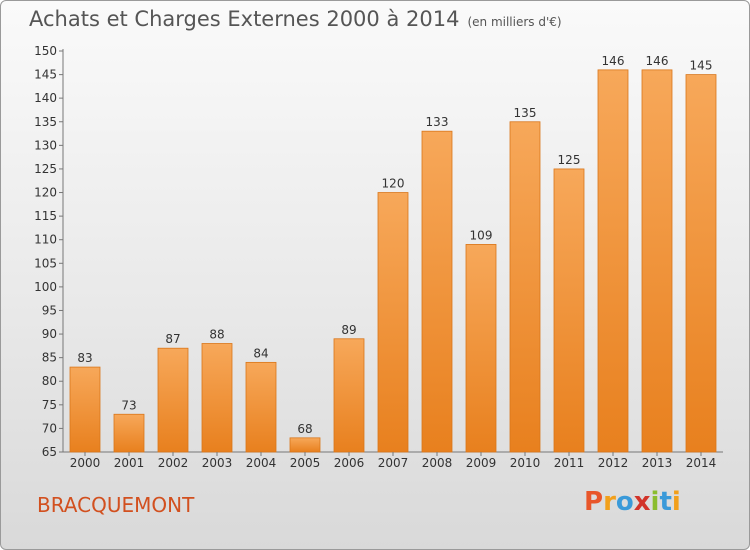 This screenshot has width=750, height=550. Describe the element at coordinates (525, 113) in the screenshot. I see `bar-value-label: 135` at that location.